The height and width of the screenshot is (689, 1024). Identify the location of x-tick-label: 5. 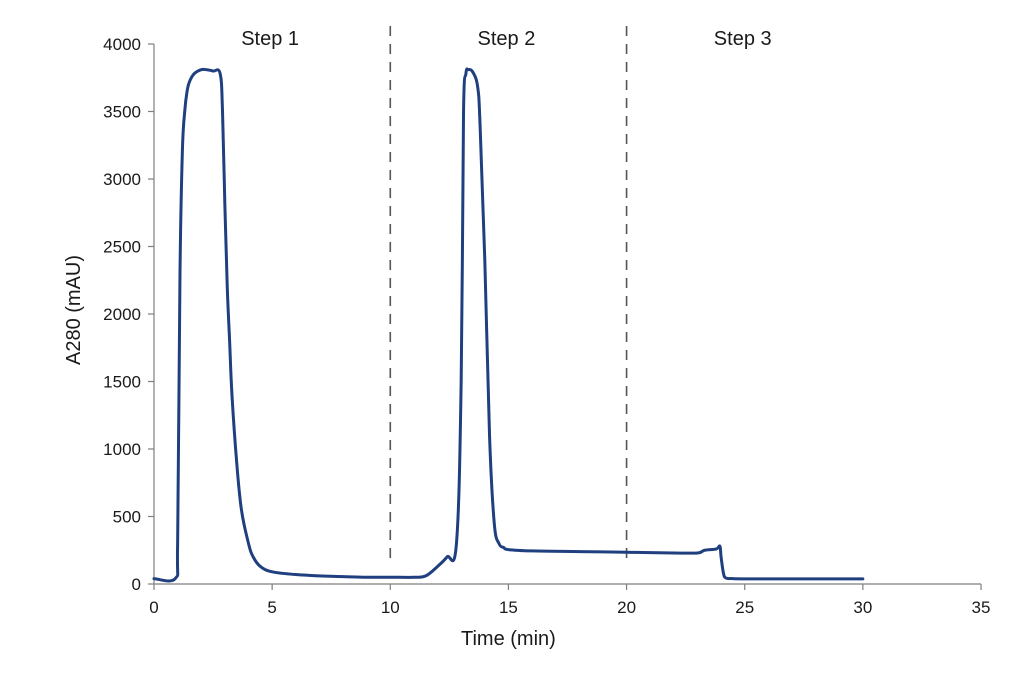
(271, 607).